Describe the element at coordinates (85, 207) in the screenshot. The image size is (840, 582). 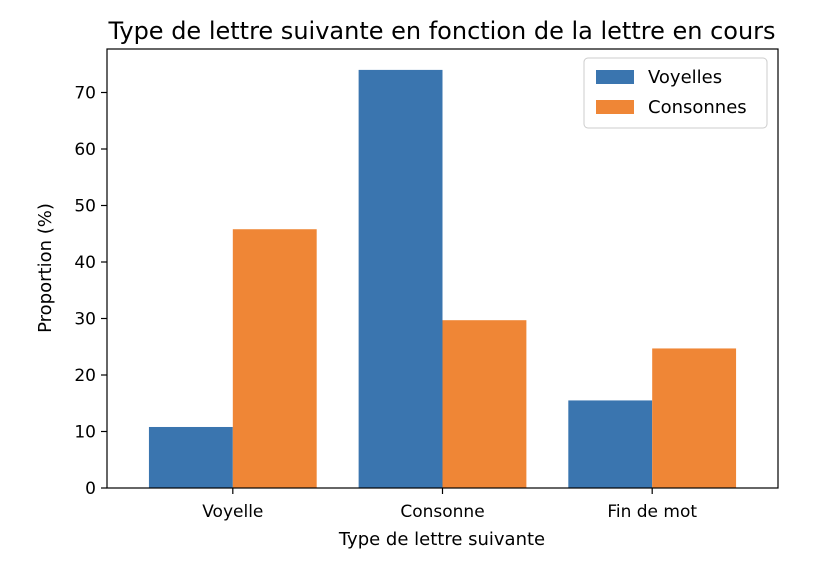
I see `y-tick-label: 50` at that location.